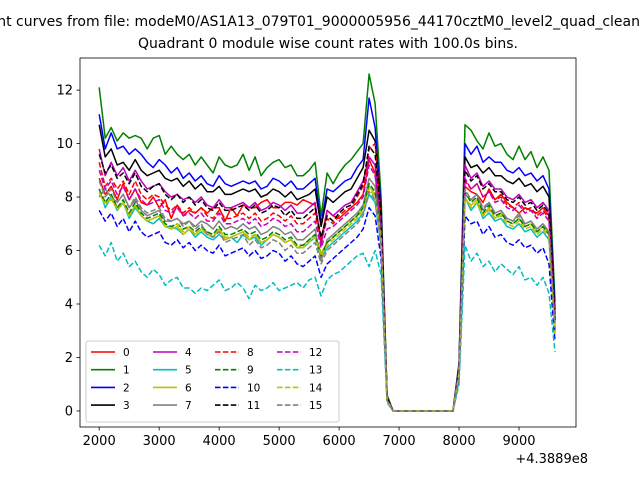 This screenshot has width=640, height=480. What do you see at coordinates (339, 441) in the screenshot?
I see `x-tick-label: 6000` at bounding box center [339, 441].